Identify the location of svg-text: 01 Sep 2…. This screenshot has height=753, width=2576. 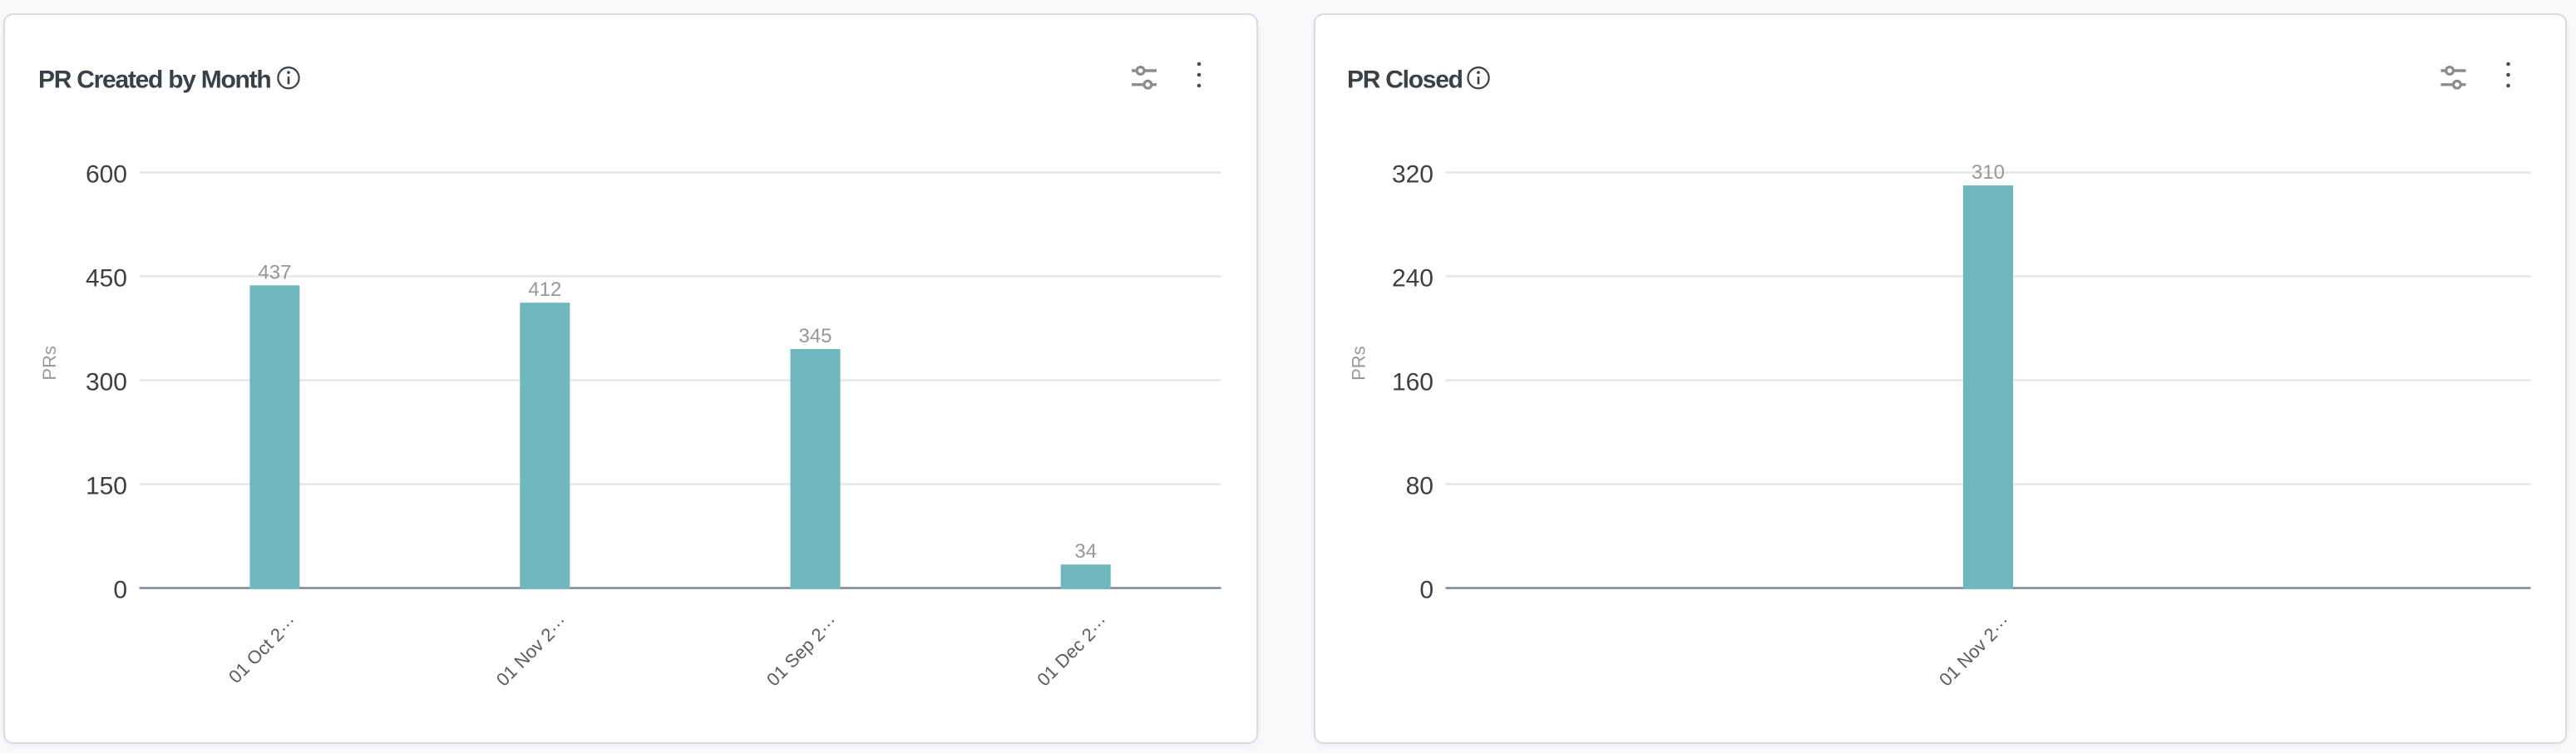
(800, 649).